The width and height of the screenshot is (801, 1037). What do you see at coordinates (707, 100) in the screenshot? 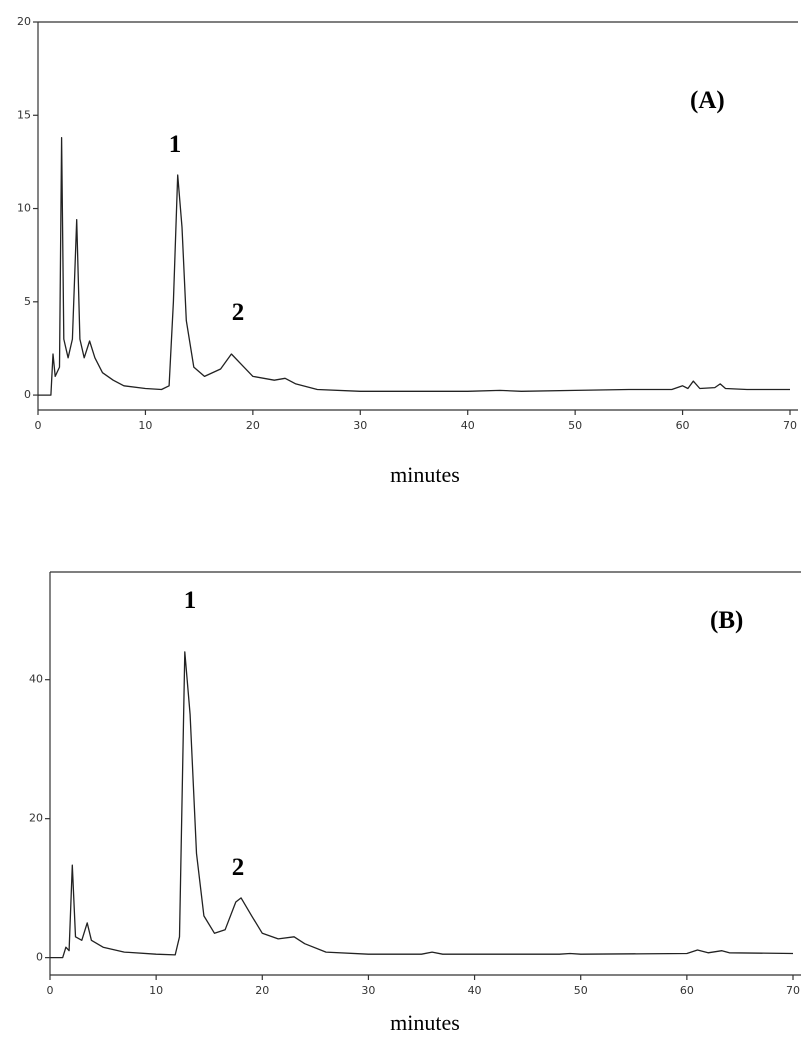
I see `annotation: (A)` at bounding box center [707, 100].